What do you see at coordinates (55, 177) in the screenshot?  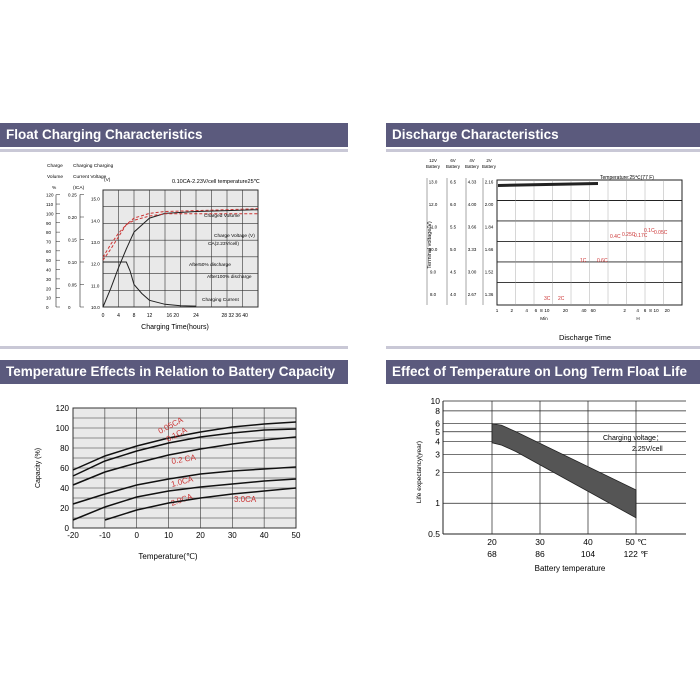 I see `axis-label: Volume` at bounding box center [55, 177].